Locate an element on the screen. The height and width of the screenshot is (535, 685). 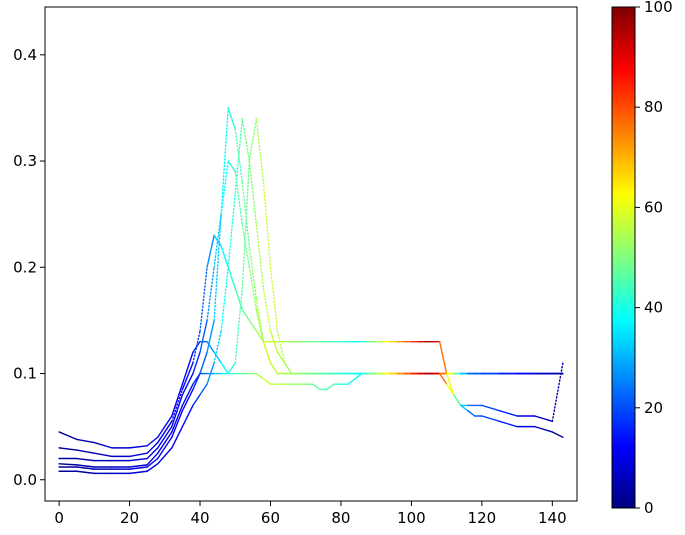
x-tick-label: 60 is located at coordinates (270, 518).